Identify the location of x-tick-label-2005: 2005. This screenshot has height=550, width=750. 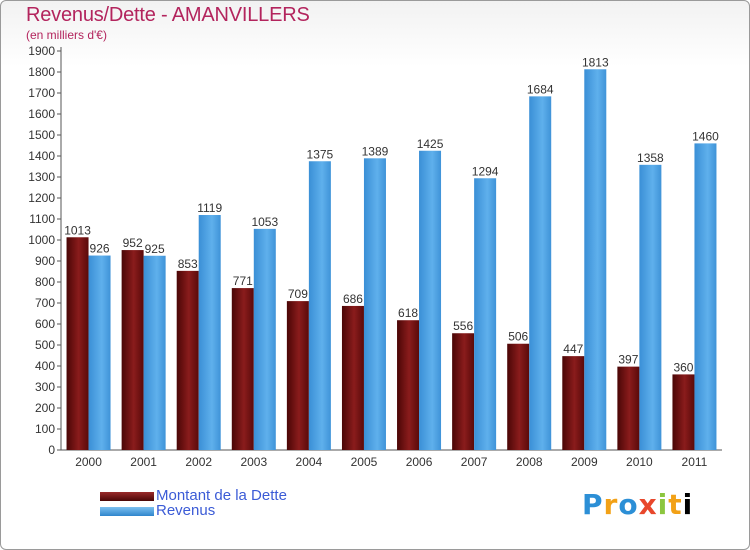
(364, 462).